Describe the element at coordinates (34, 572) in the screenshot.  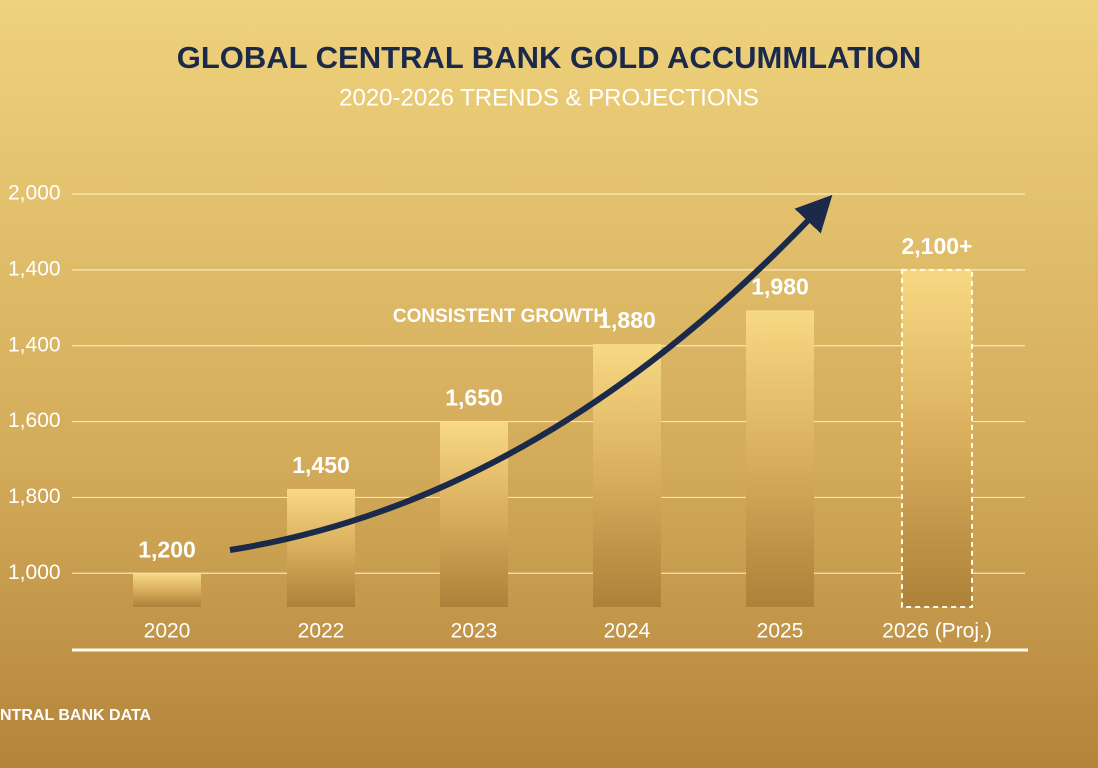
I see `y-tick-label: 1,000` at that location.